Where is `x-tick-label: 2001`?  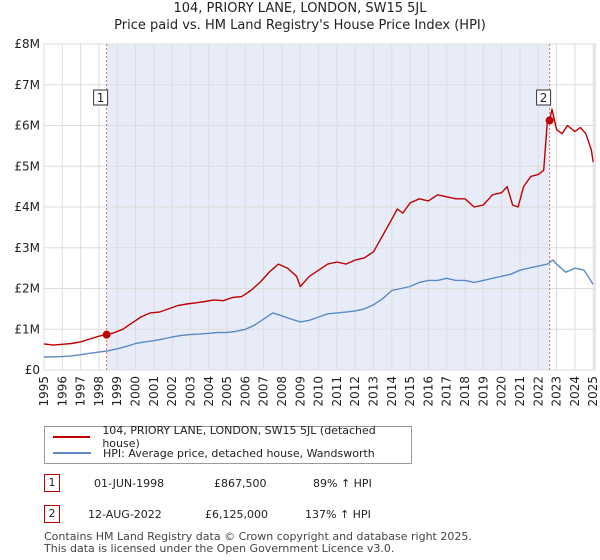 x-tick-label: 2001 is located at coordinates (154, 391).